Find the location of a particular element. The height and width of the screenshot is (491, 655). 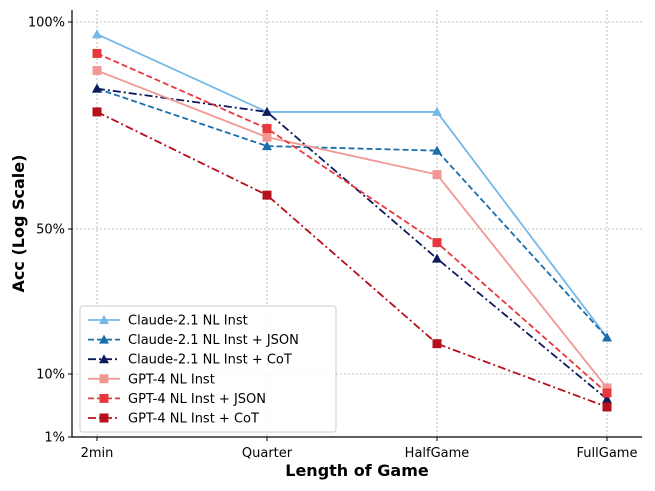

y-axis-title: Acc (Log Scale) is located at coordinates (18, 224).